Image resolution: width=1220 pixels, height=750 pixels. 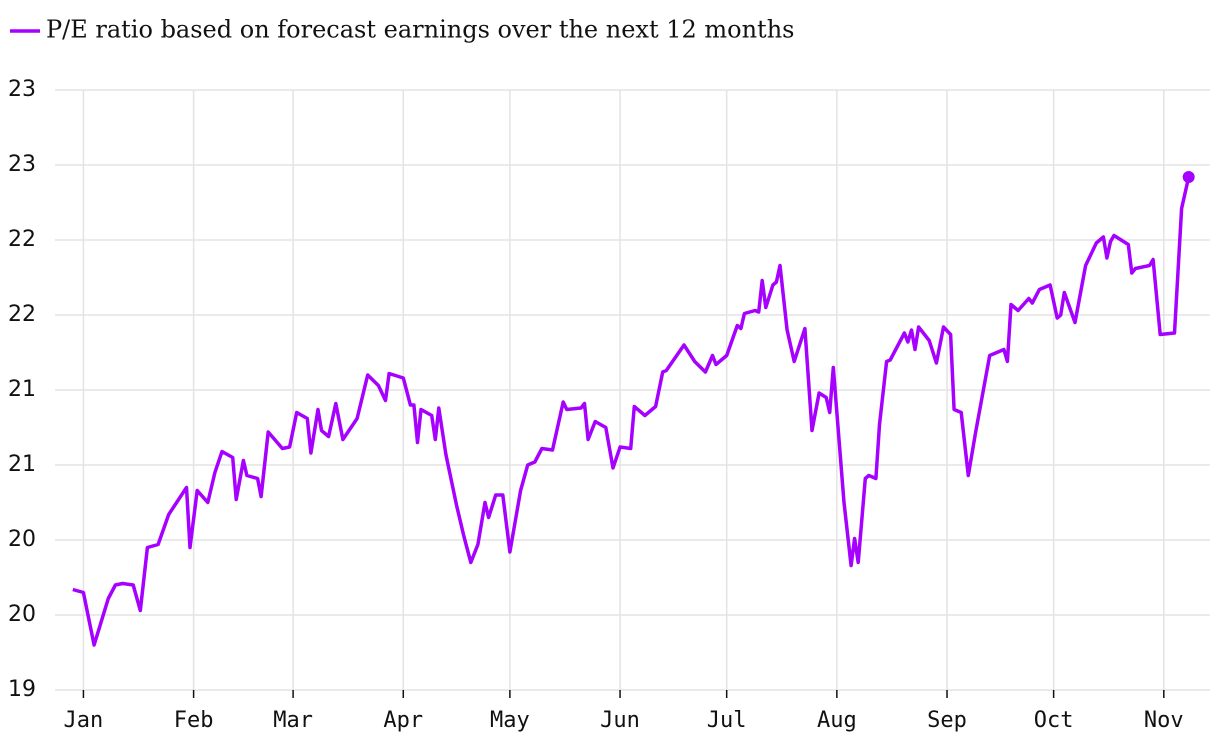 I want to click on end-dot, so click(x=1188, y=177).